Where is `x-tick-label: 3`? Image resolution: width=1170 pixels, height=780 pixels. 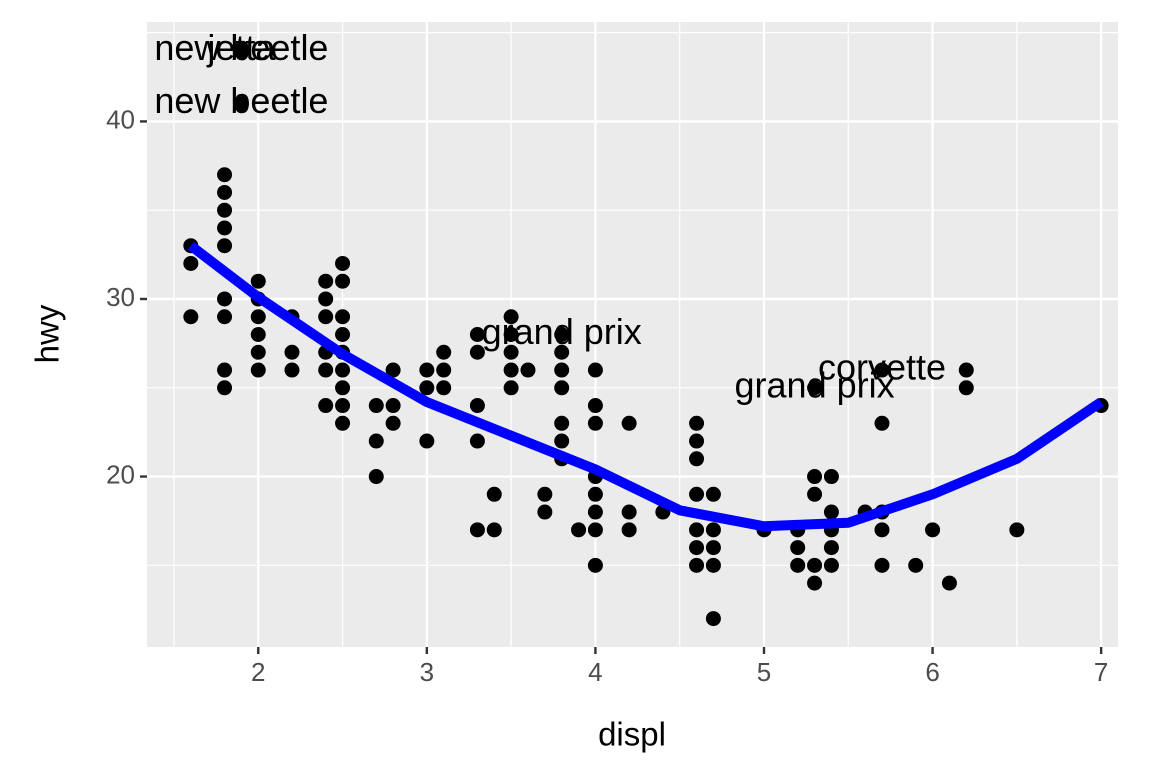 x-tick-label: 3 is located at coordinates (427, 672).